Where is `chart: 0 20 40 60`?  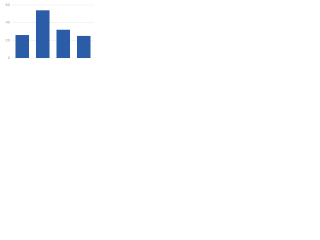
chart: 0 20 40 60 is located at coordinates (50, 31).